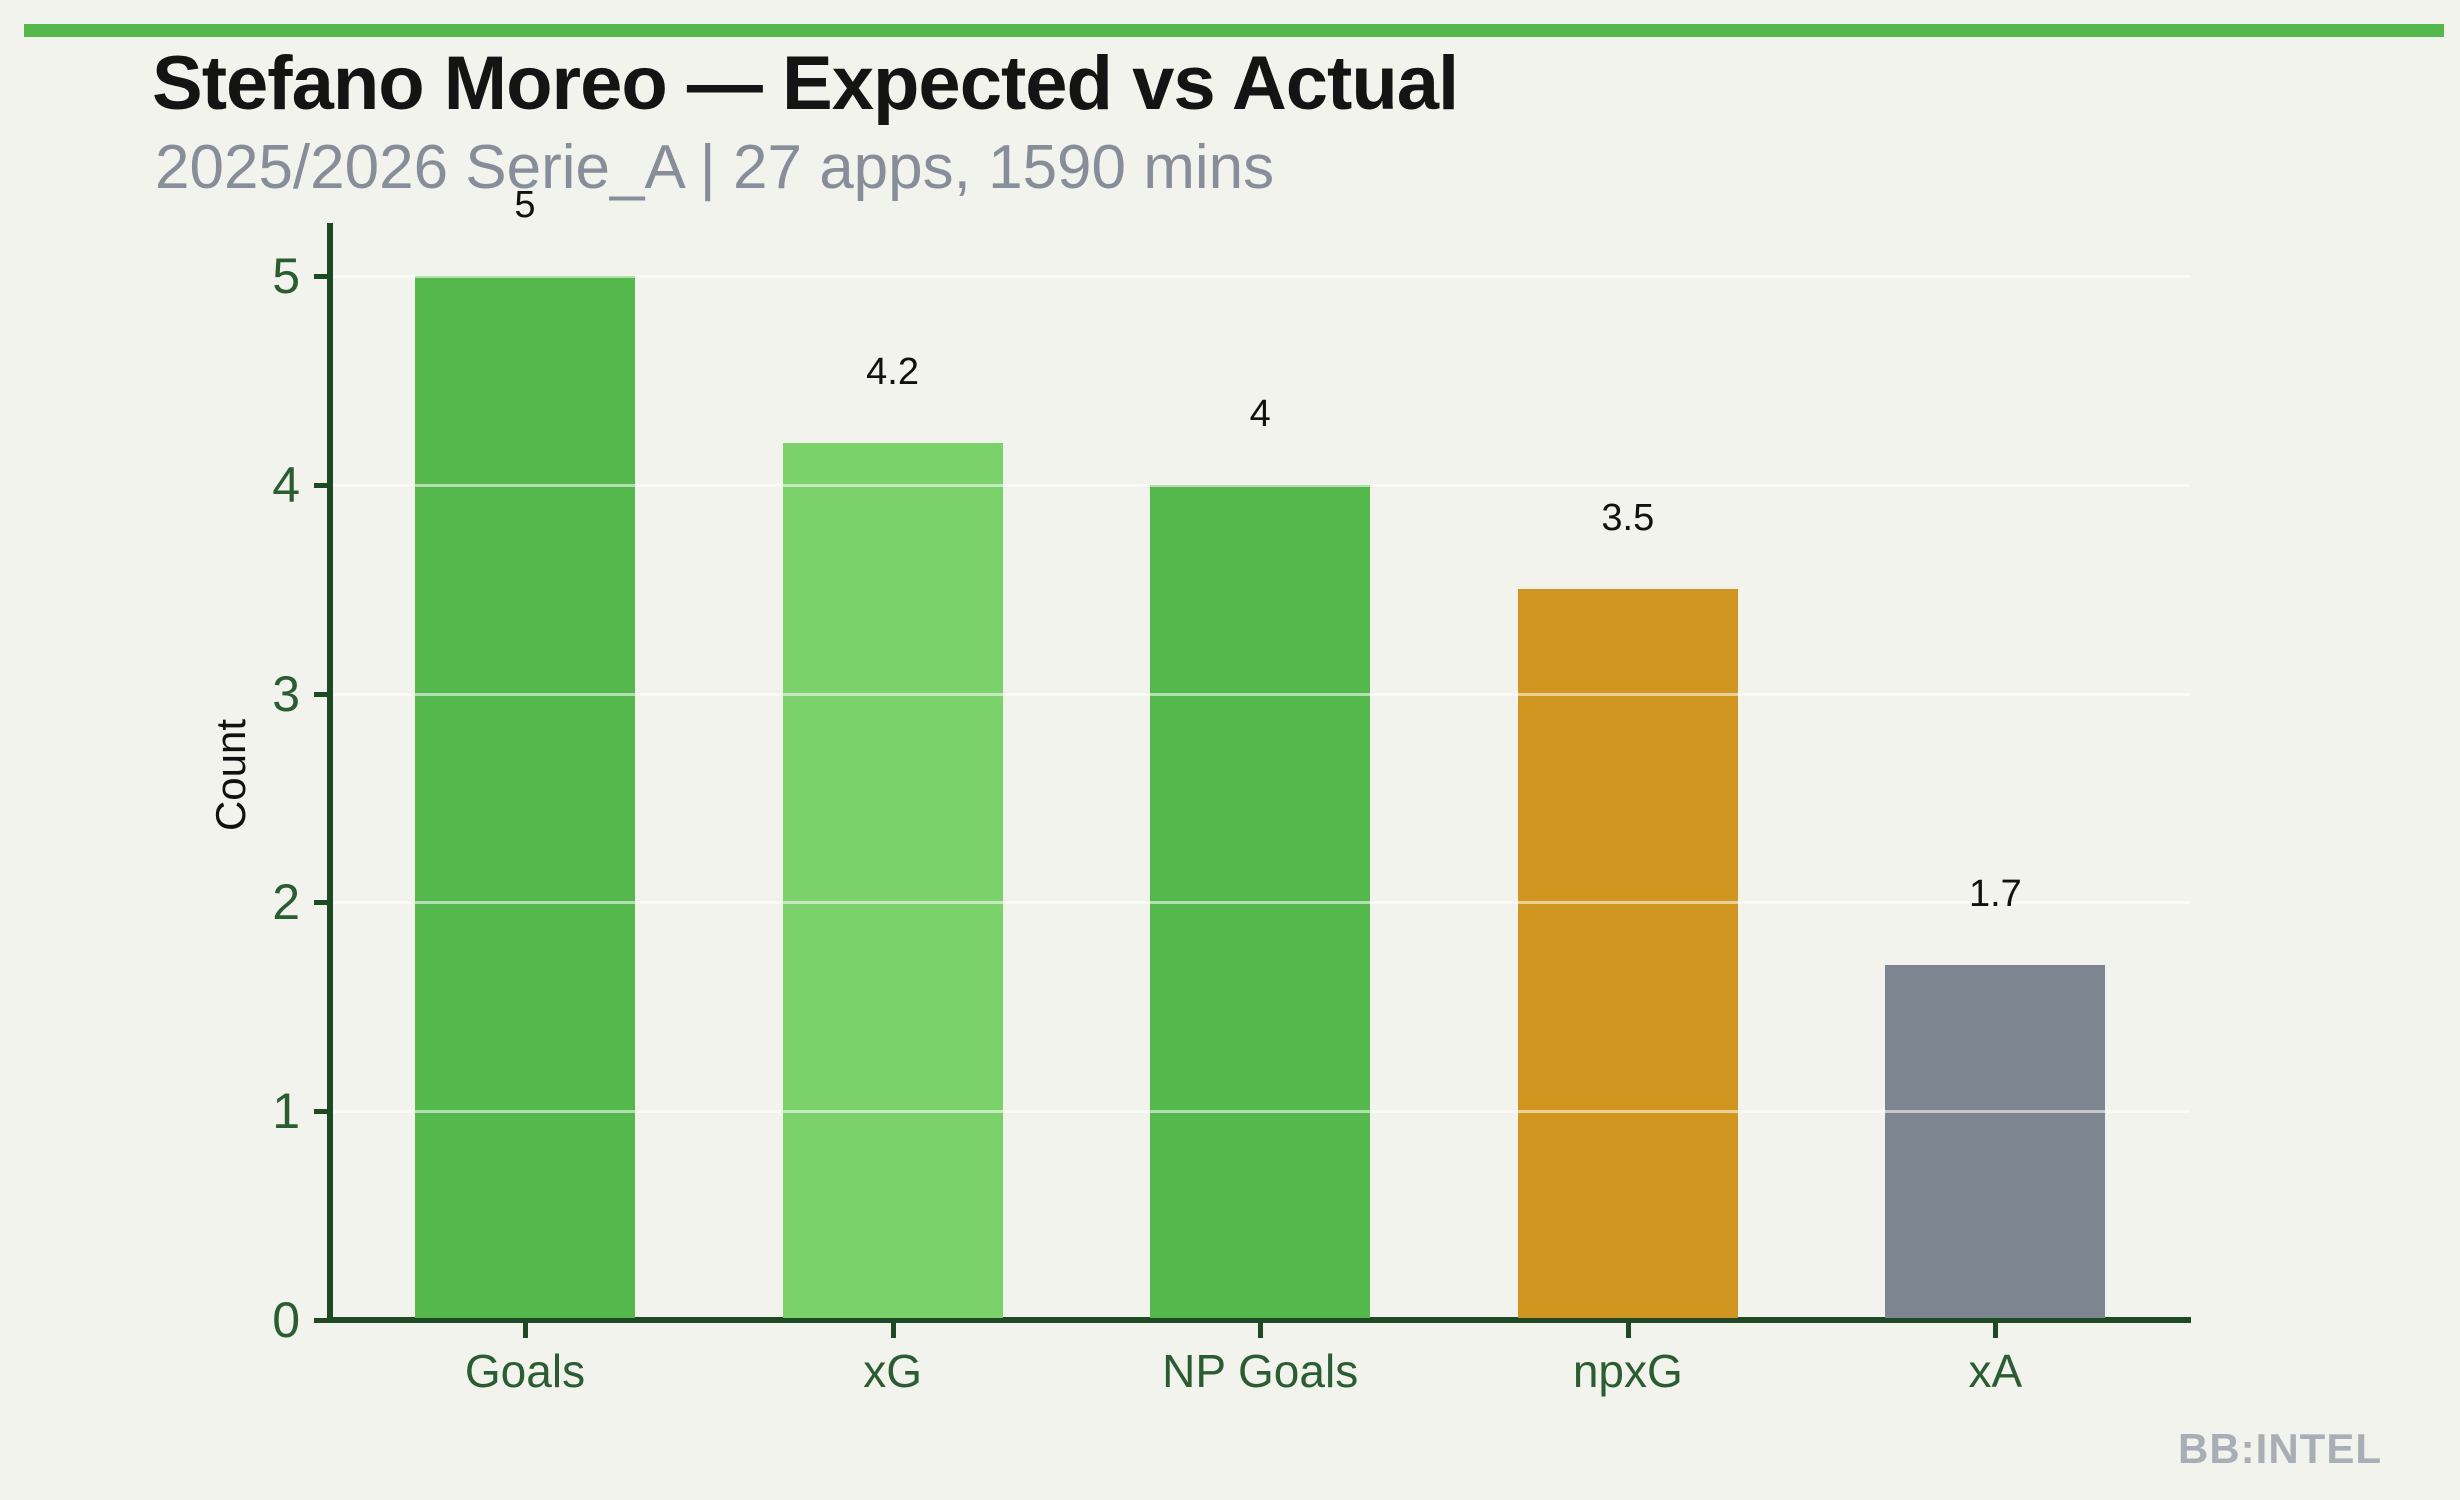 Image resolution: width=2460 pixels, height=1500 pixels. What do you see at coordinates (1995, 1141) in the screenshot?
I see `bar-xa` at bounding box center [1995, 1141].